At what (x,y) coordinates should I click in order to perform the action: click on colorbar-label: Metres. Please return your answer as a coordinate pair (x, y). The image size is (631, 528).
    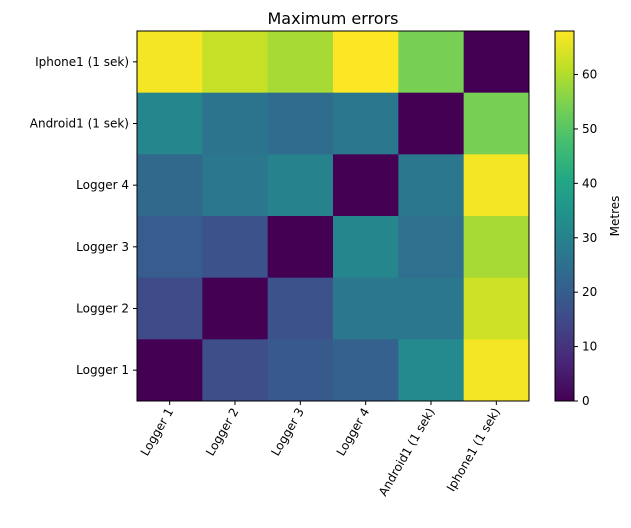
    Looking at the image, I should click on (615, 216).